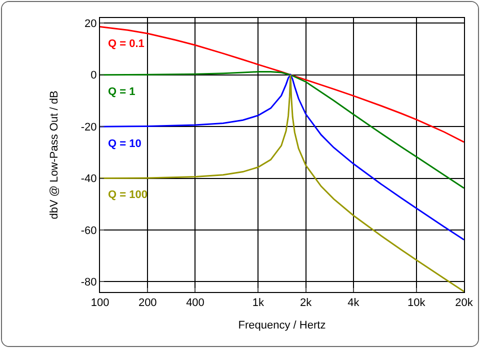 The height and width of the screenshot is (348, 480). What do you see at coordinates (122, 92) in the screenshot?
I see `series-label: Q = 1` at bounding box center [122, 92].